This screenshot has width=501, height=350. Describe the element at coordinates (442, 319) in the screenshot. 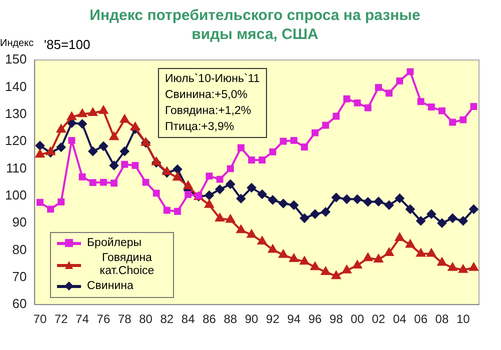

I see `x-tick-label: 08` at that location.